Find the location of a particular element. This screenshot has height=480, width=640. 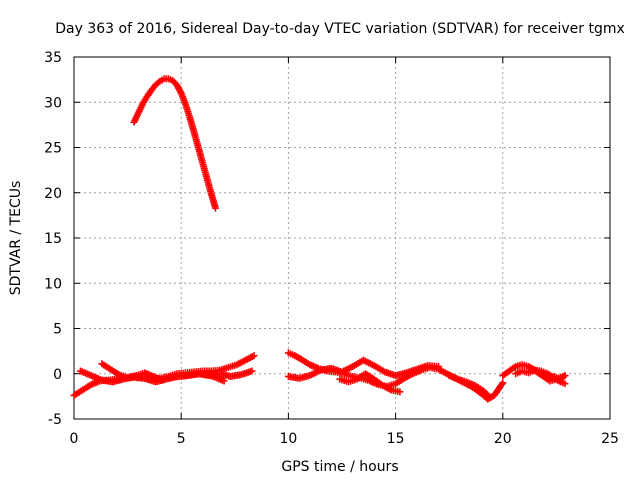

y-tick-label: 0 is located at coordinates (57, 375).